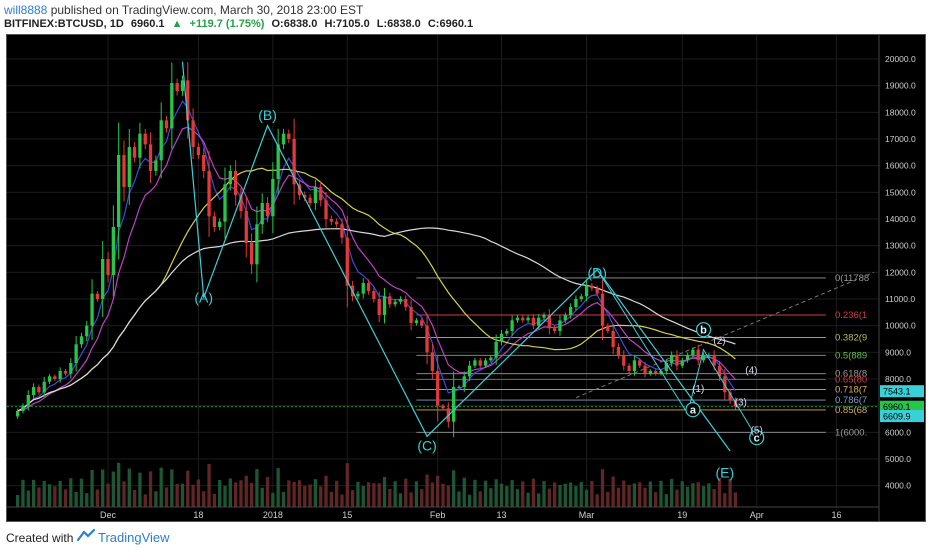 This screenshot has width=932, height=550. I want to click on tradingview-brand: TradingView, so click(134, 537).